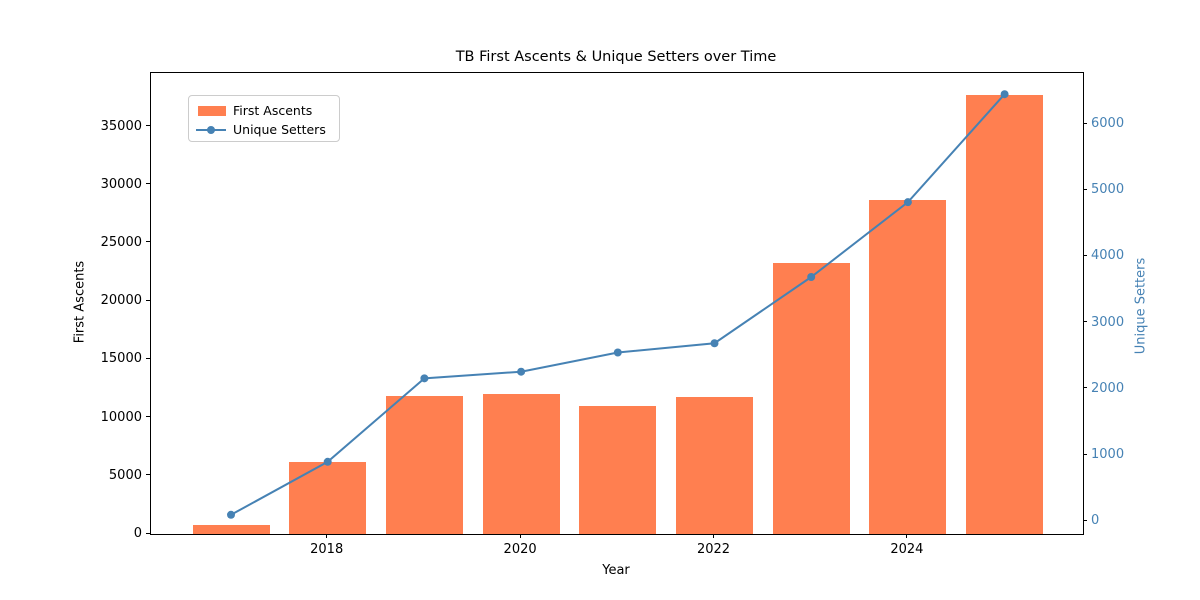 This screenshot has width=1200, height=600. What do you see at coordinates (616, 570) in the screenshot?
I see `x-axis-label: Year` at bounding box center [616, 570].